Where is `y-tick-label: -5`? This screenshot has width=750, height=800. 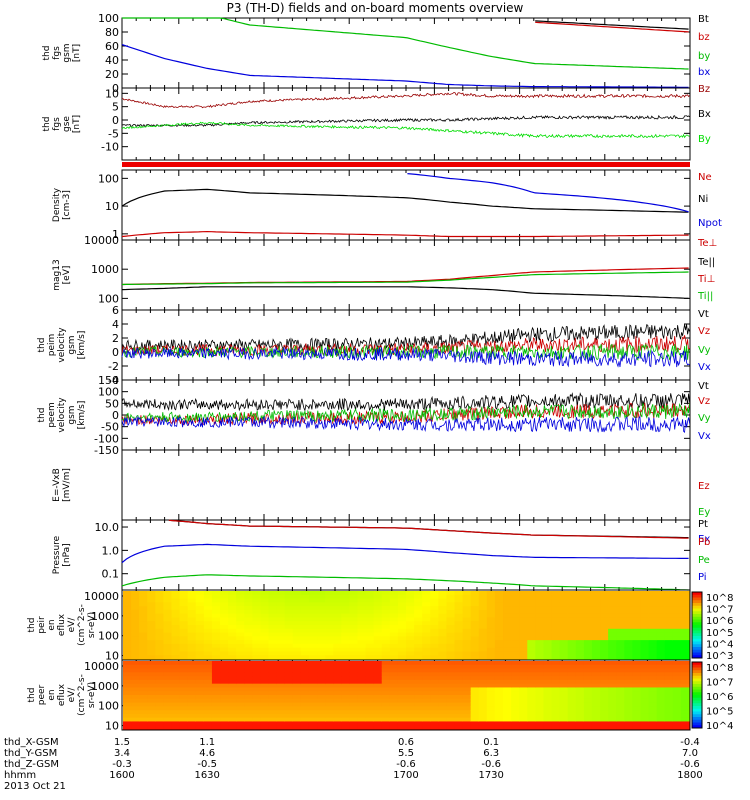 y-tick-label: -5 is located at coordinates (113, 133).